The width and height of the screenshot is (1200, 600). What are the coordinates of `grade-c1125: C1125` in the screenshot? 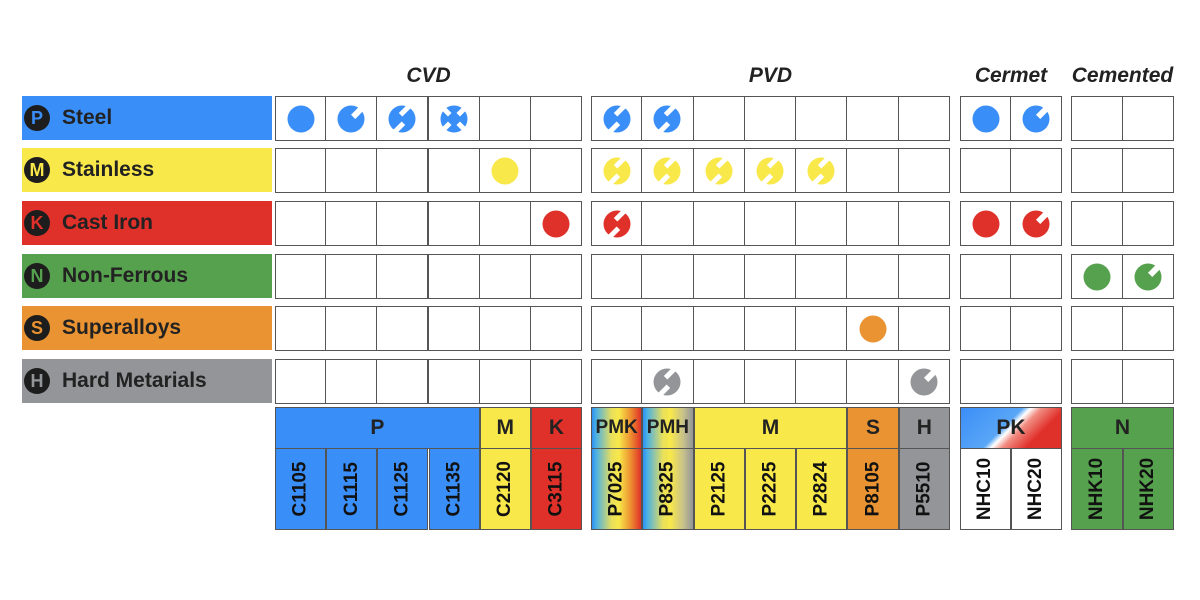 It's located at (403, 489).